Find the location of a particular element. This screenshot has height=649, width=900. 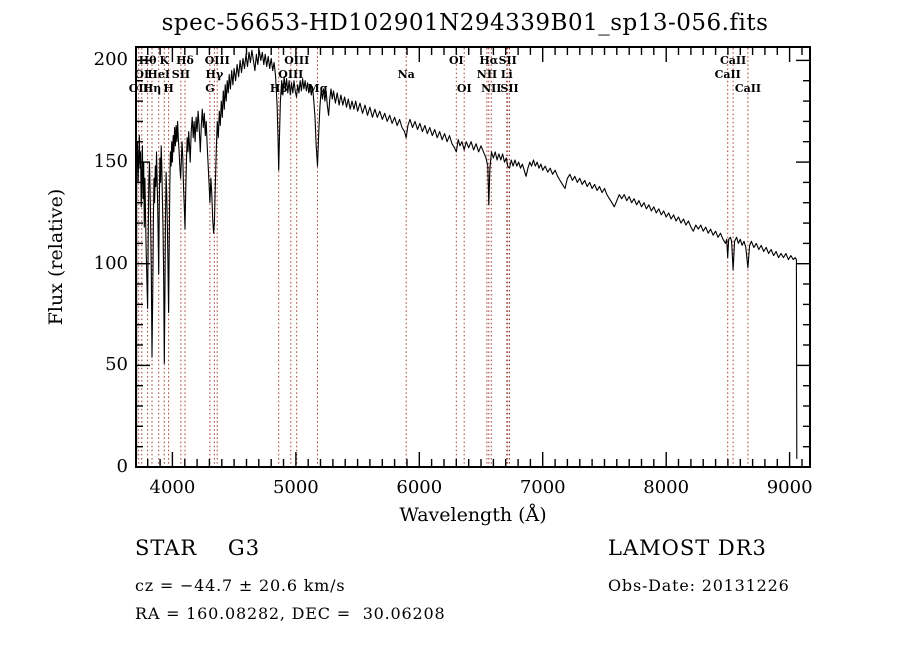

y-tick-label: 150 is located at coordinates (110, 162).